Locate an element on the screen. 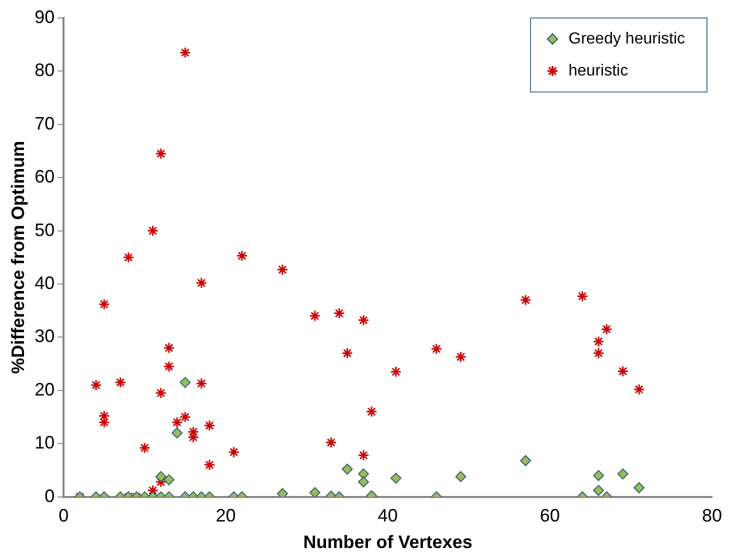 This screenshot has width=730, height=558. x-tick-label: 0 is located at coordinates (63, 516).